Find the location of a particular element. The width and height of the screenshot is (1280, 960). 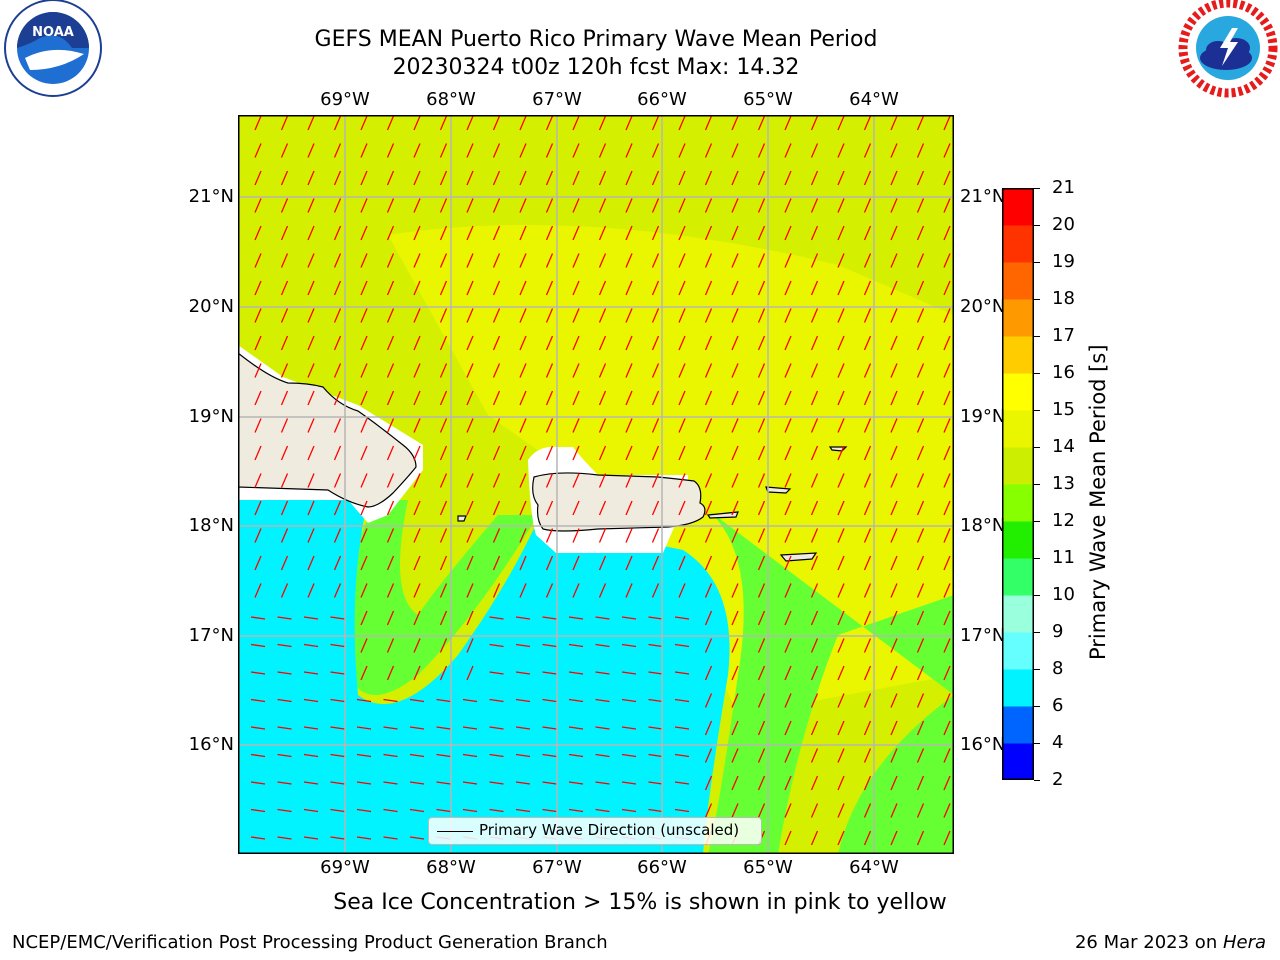

map-legend: Primary Wave Direction (unscaled) is located at coordinates (595, 831).